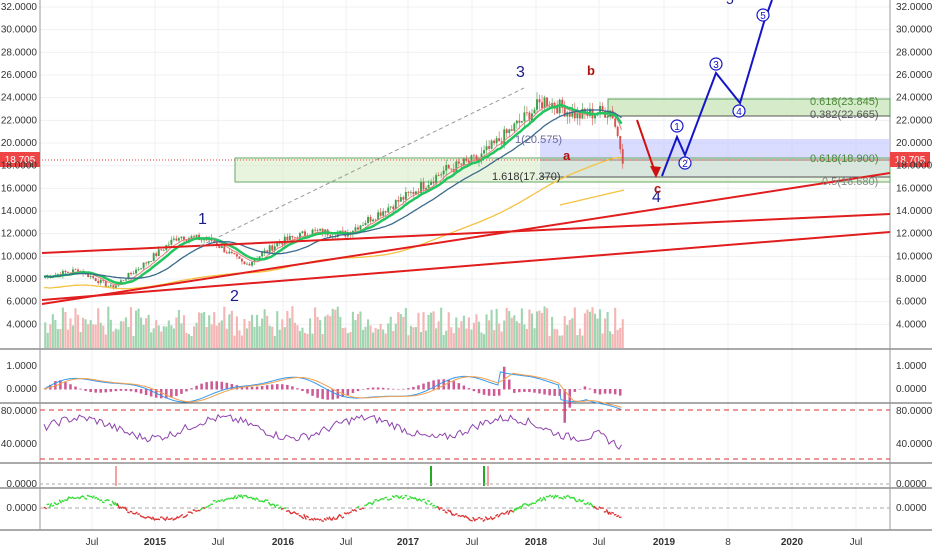  What do you see at coordinates (21, 302) in the screenshot?
I see `price-tick-label-left: 6.0000` at bounding box center [21, 302].